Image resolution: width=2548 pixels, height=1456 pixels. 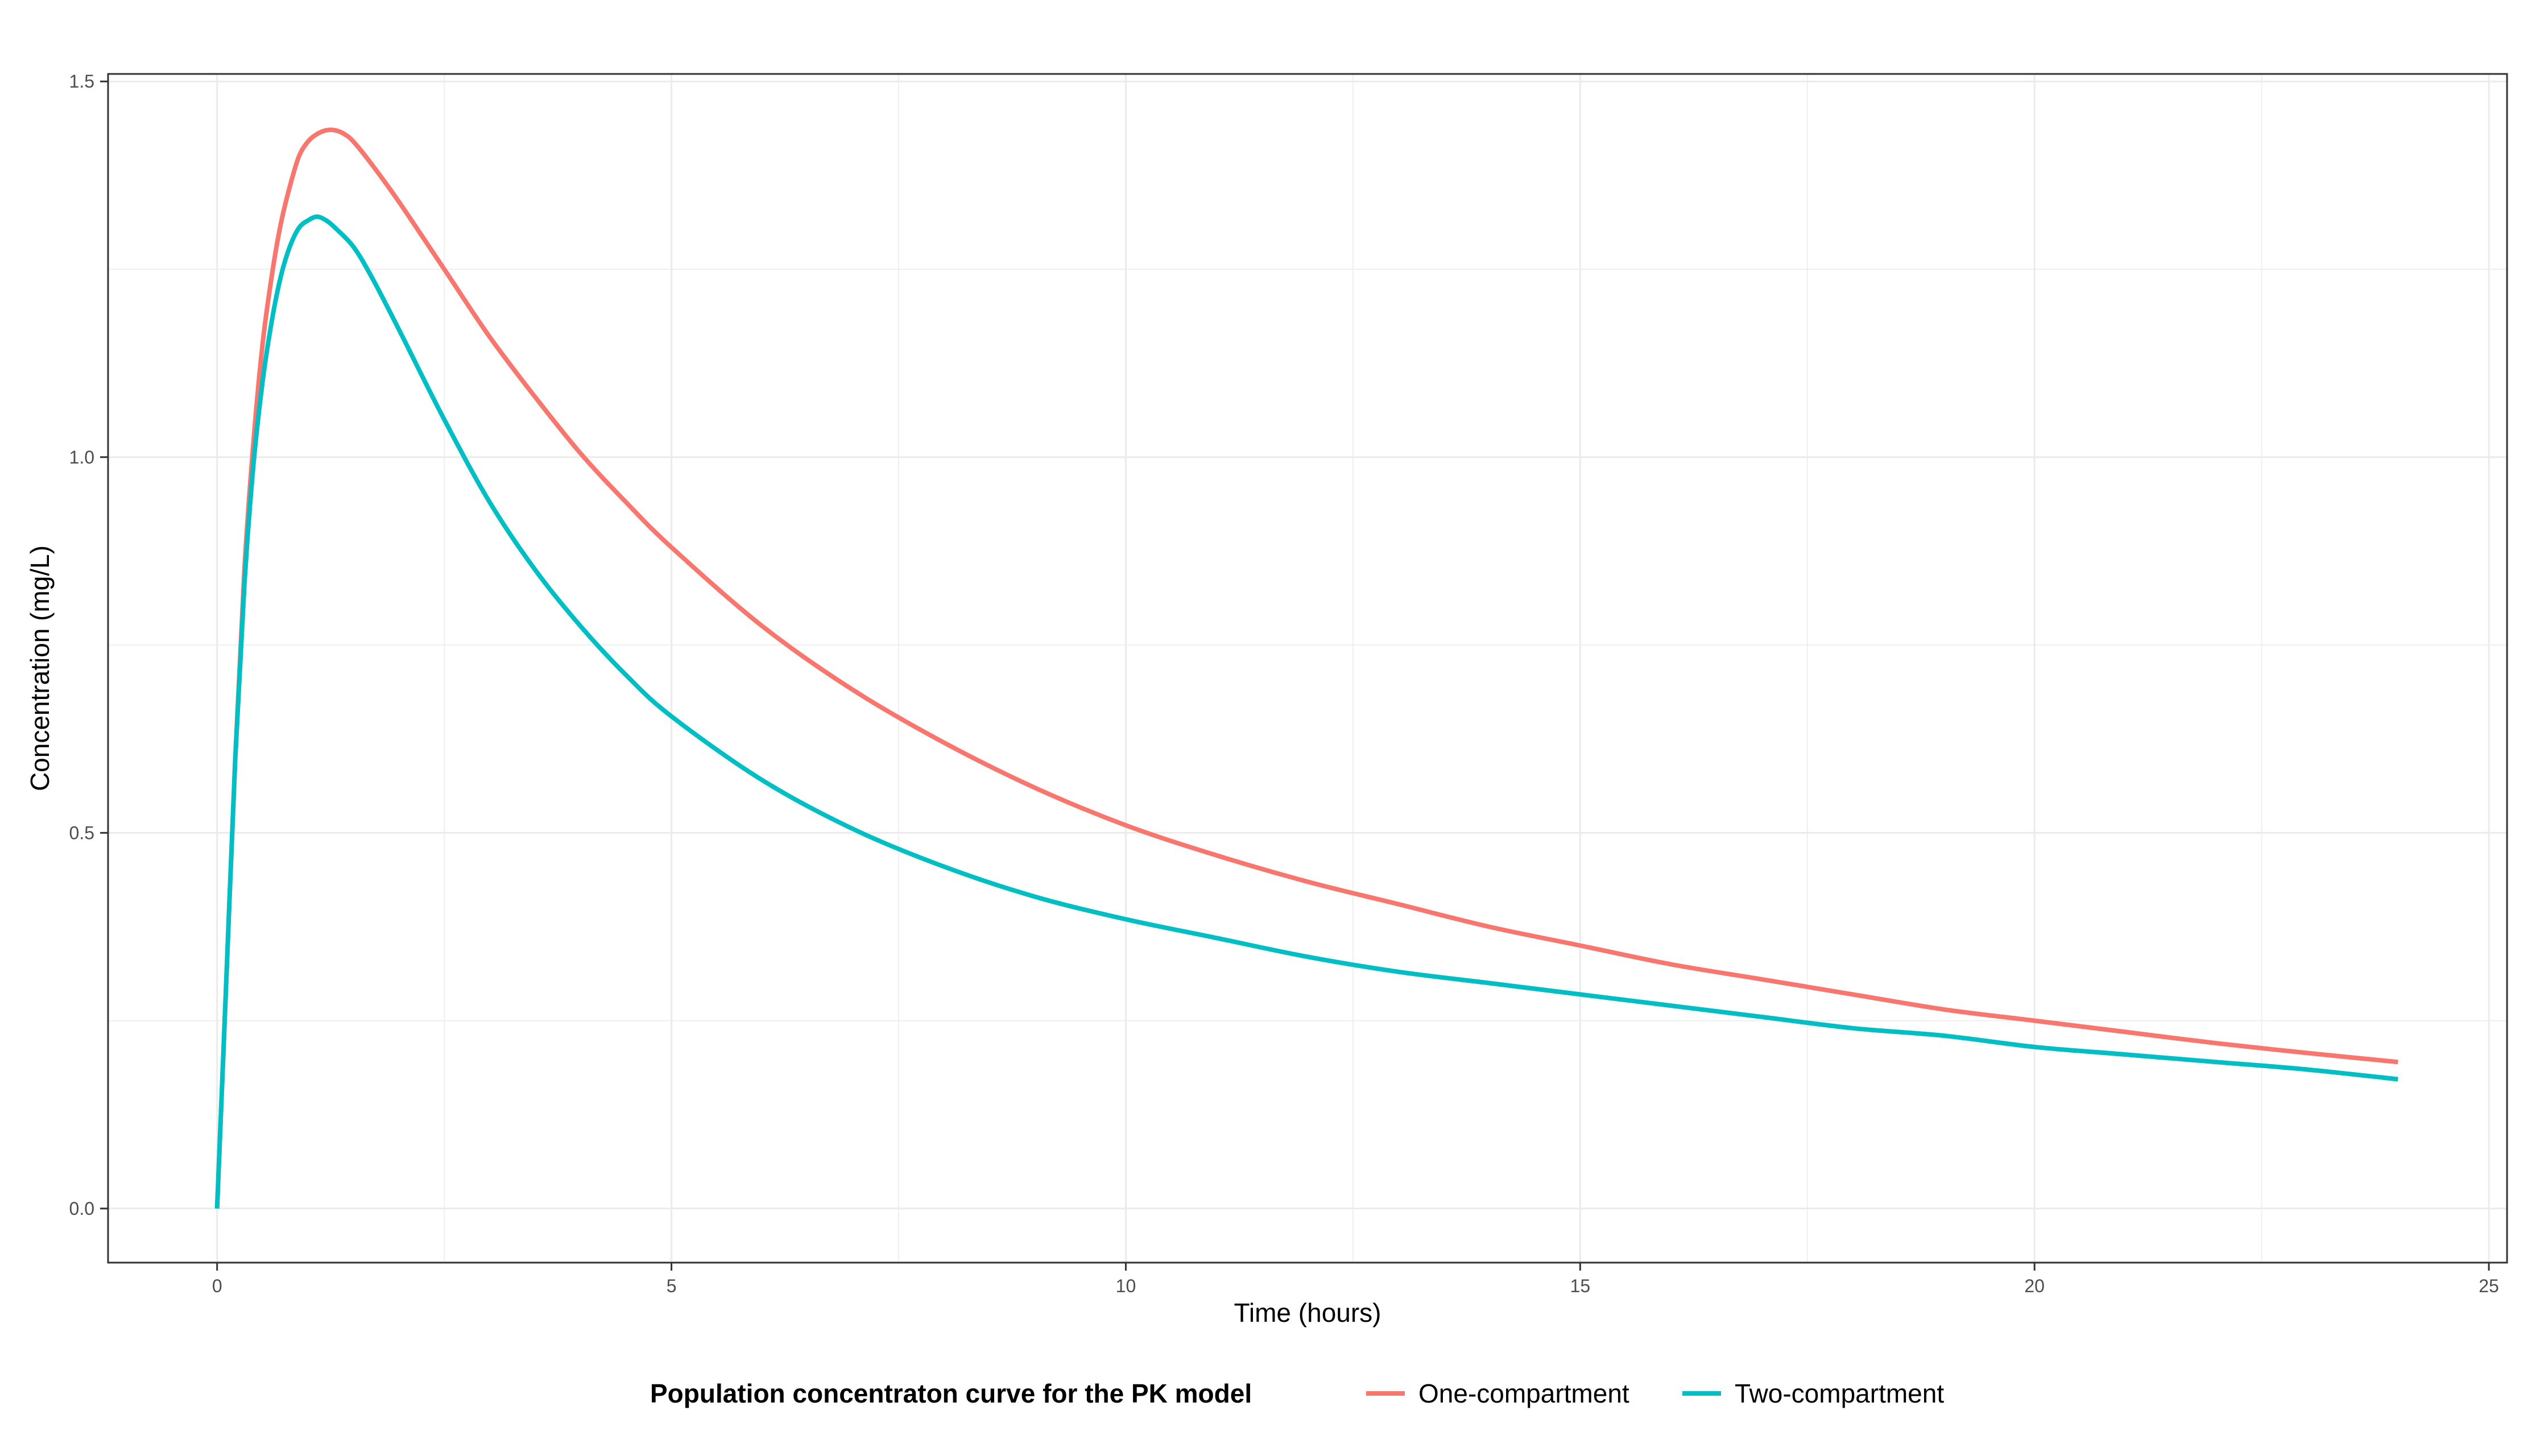 What do you see at coordinates (81, 1208) in the screenshot?
I see `y-tick-label: 0.0` at bounding box center [81, 1208].